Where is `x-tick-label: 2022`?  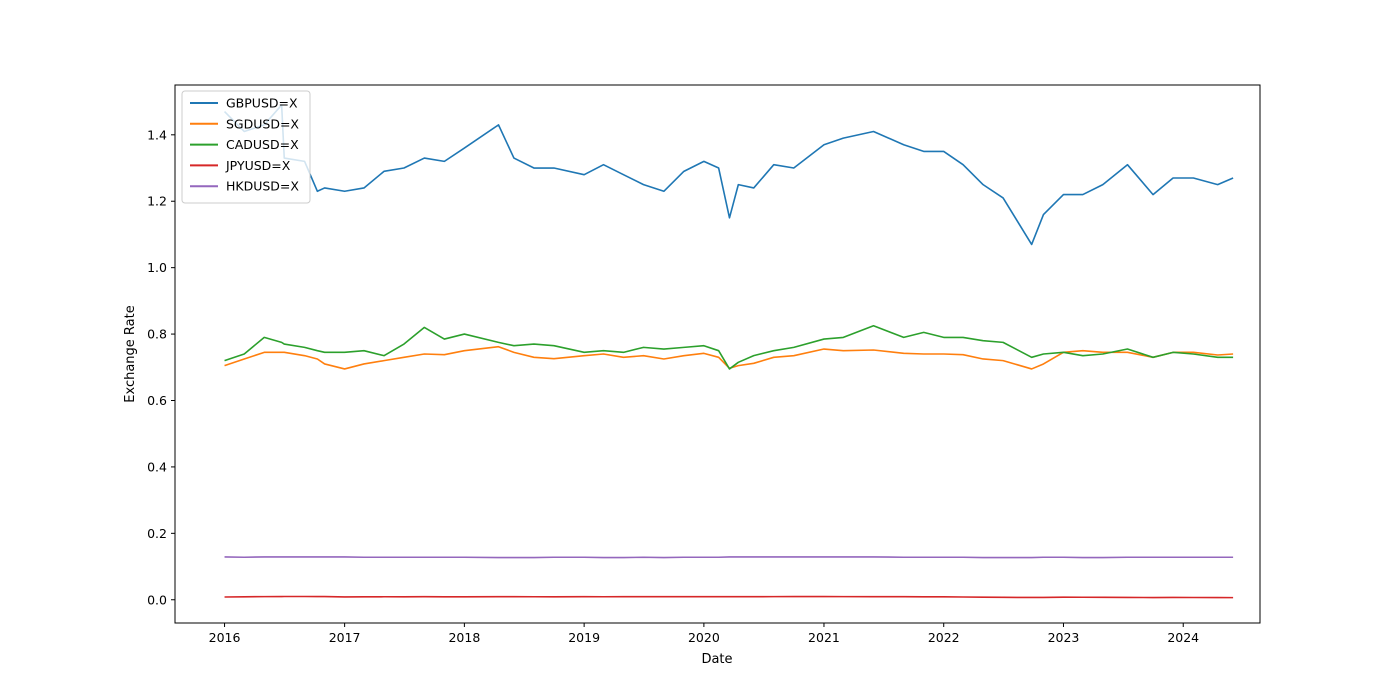
x-tick-label: 2022 is located at coordinates (944, 637).